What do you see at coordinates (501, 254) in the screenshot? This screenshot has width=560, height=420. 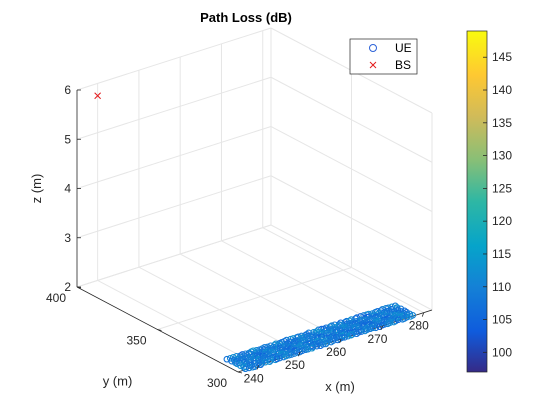 I see `colorbar-tick-label: 115` at bounding box center [501, 254].